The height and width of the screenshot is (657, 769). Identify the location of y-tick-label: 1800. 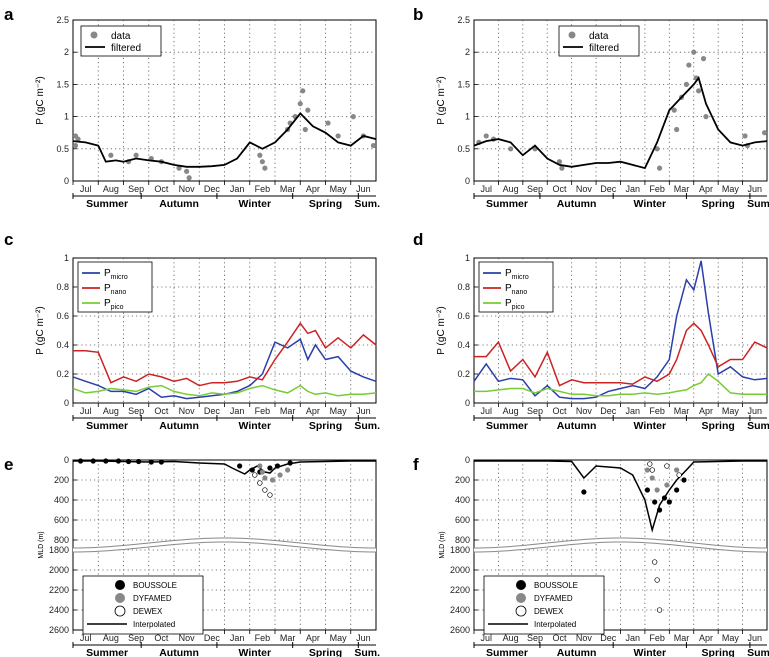
(460, 550).